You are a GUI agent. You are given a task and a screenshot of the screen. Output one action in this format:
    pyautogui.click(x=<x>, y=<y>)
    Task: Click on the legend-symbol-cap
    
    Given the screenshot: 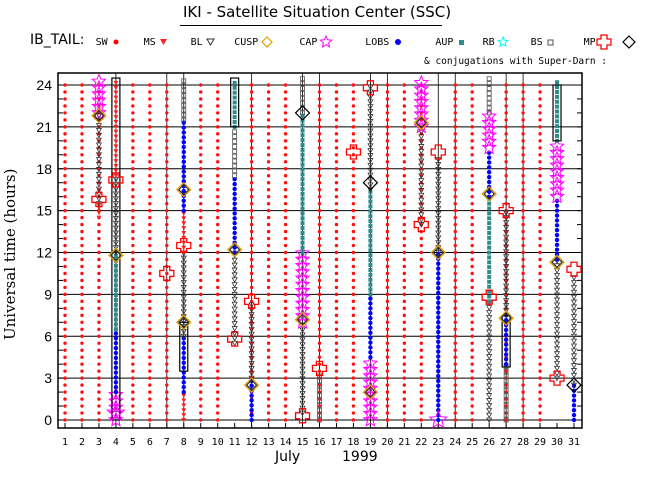 What is the action you would take?
    pyautogui.click(x=326, y=41)
    